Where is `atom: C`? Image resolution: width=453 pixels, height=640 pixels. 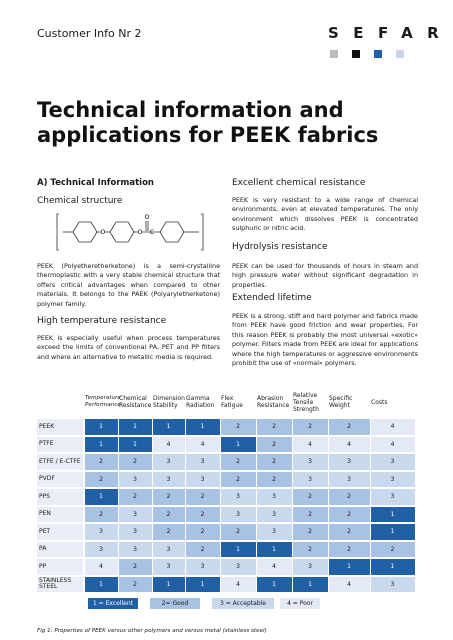
atom: C is located at coordinates (152, 232).